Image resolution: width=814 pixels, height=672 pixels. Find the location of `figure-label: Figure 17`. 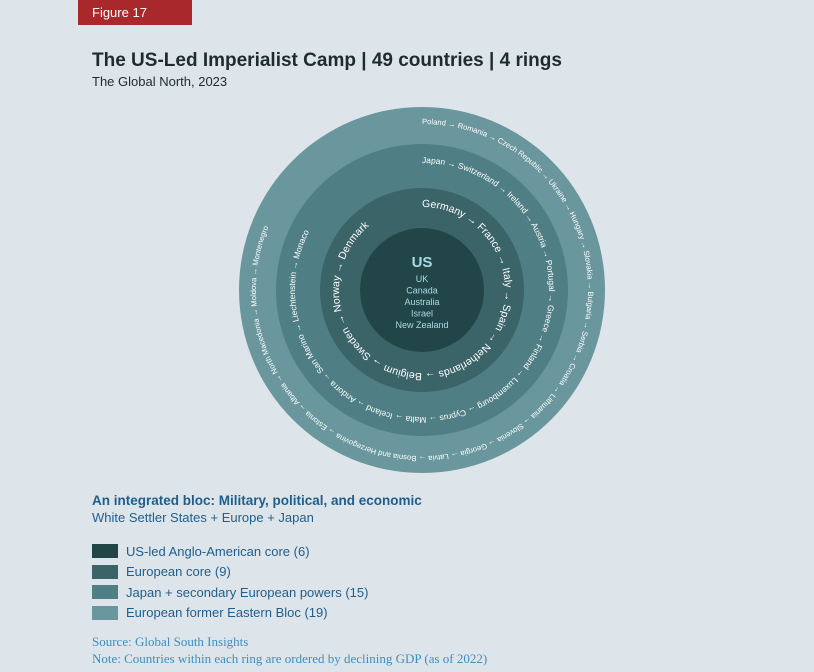

figure-label: Figure 17 is located at coordinates (135, 12).